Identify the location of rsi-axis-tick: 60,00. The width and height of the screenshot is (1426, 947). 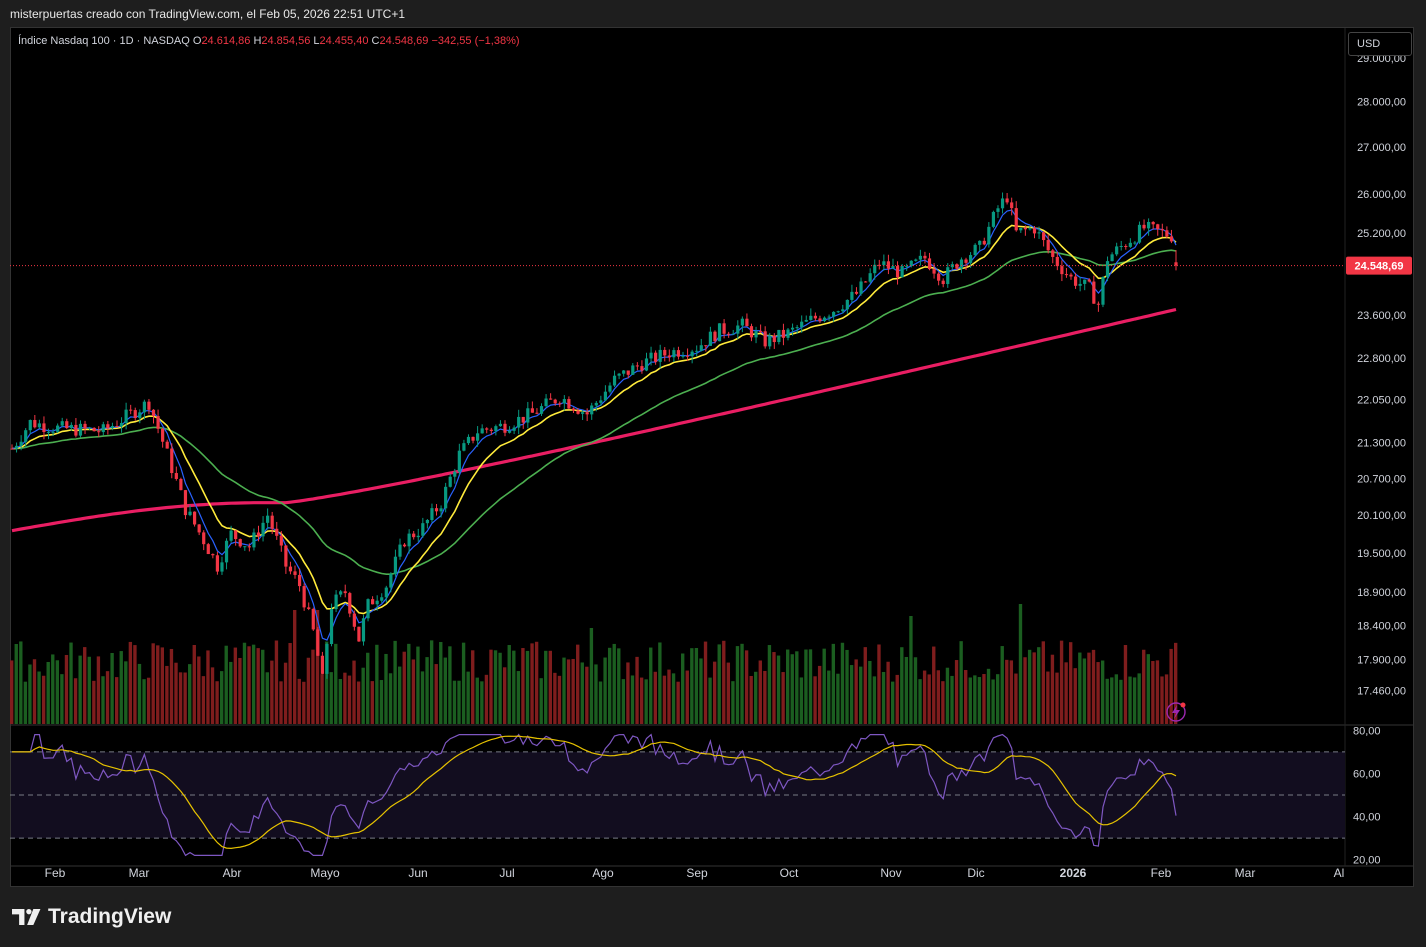
(1367, 774).